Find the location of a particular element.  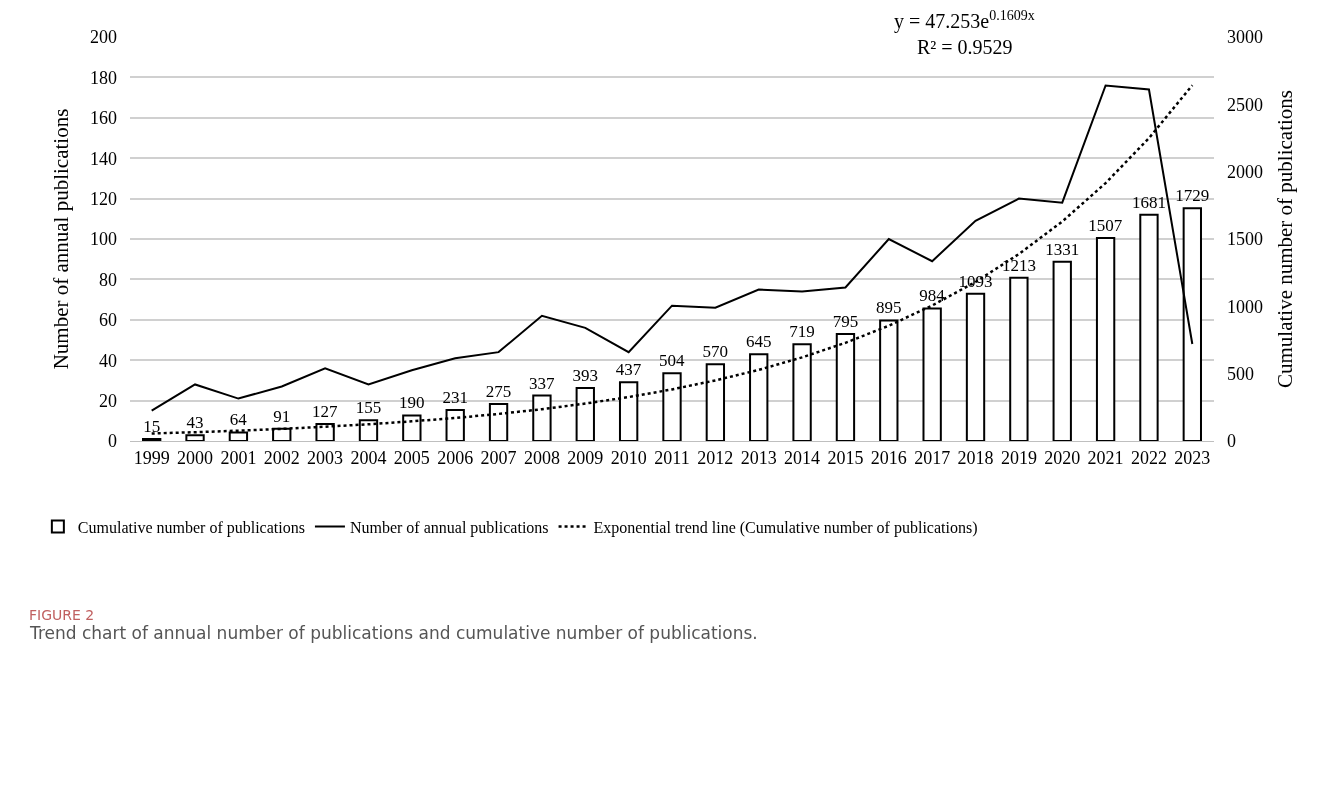

x-tick-label: 2008 is located at coordinates (541, 457).